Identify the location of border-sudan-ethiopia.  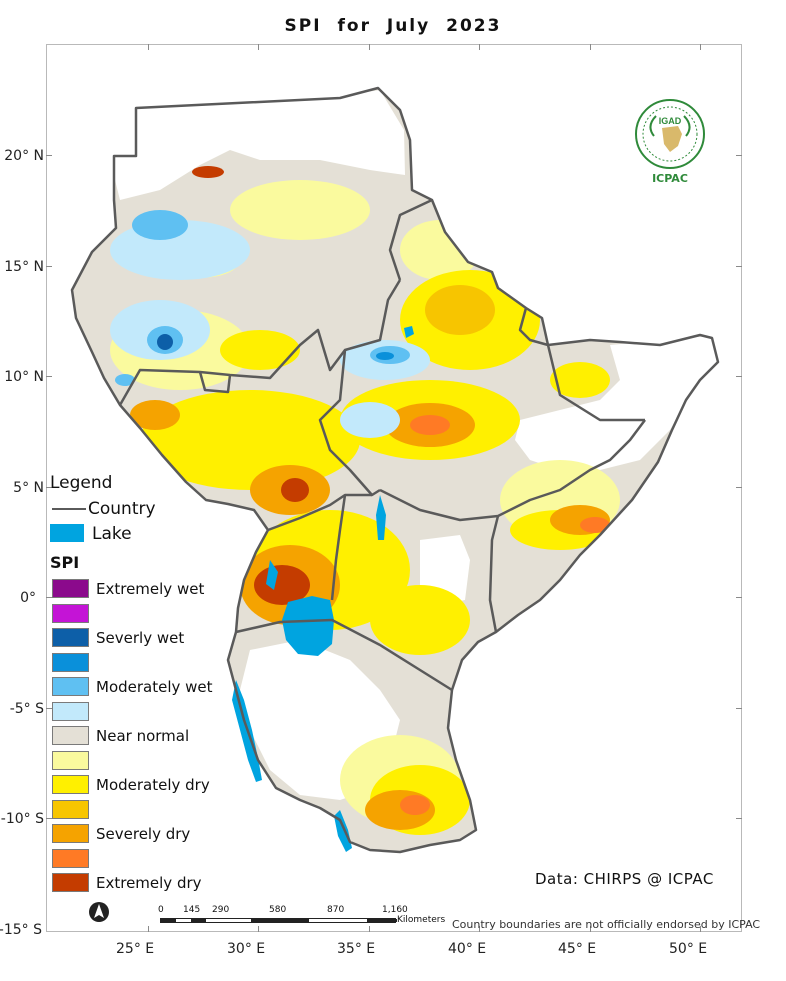
(410, 239).